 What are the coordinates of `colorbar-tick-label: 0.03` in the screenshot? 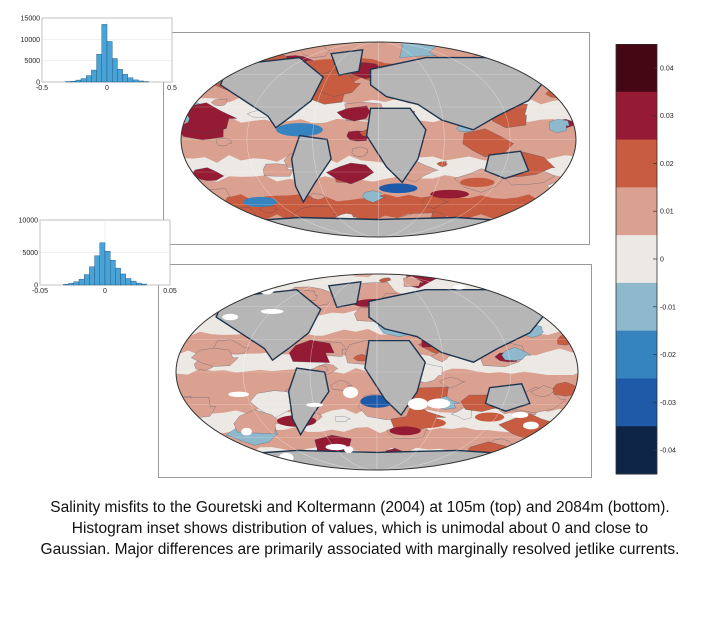 It's located at (667, 116).